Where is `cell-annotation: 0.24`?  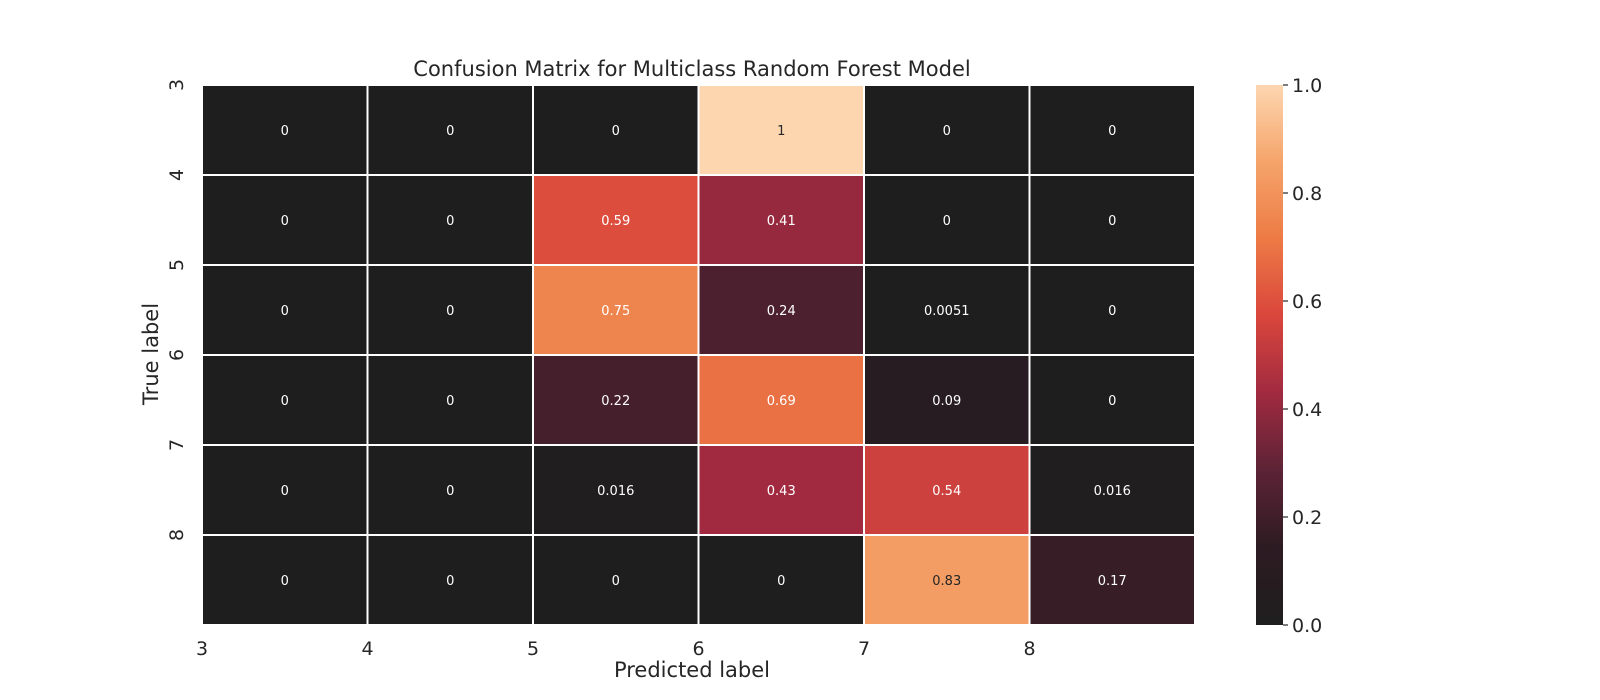
cell-annotation: 0.24 is located at coordinates (781, 311).